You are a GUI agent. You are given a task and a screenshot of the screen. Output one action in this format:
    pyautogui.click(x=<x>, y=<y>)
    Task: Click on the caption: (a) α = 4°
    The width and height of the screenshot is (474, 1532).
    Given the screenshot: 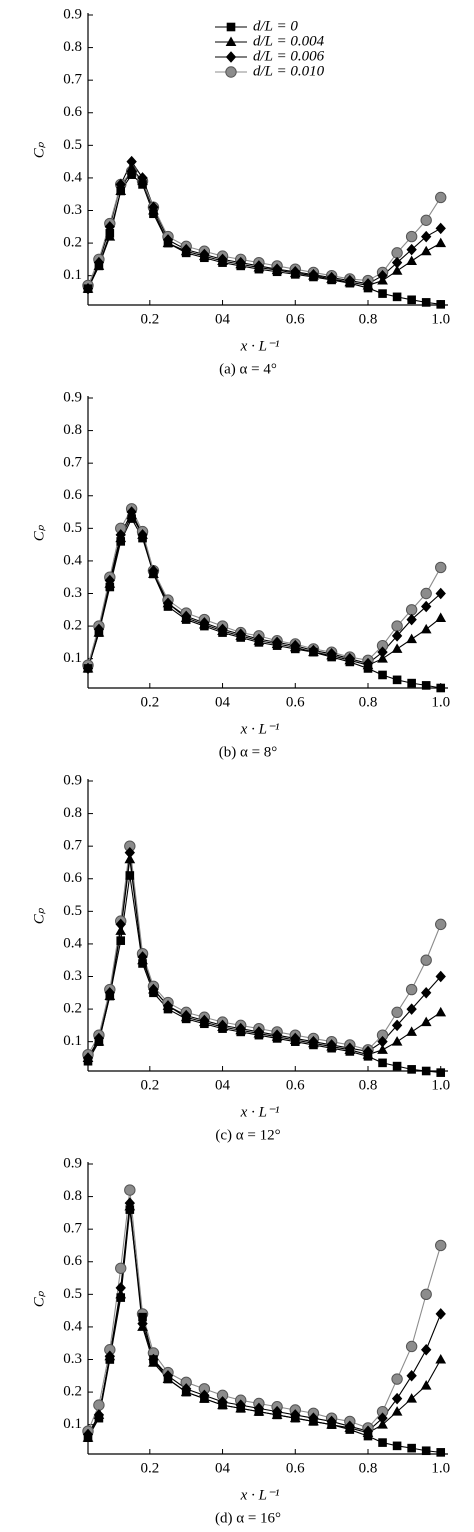 What is the action you would take?
    pyautogui.click(x=248, y=369)
    